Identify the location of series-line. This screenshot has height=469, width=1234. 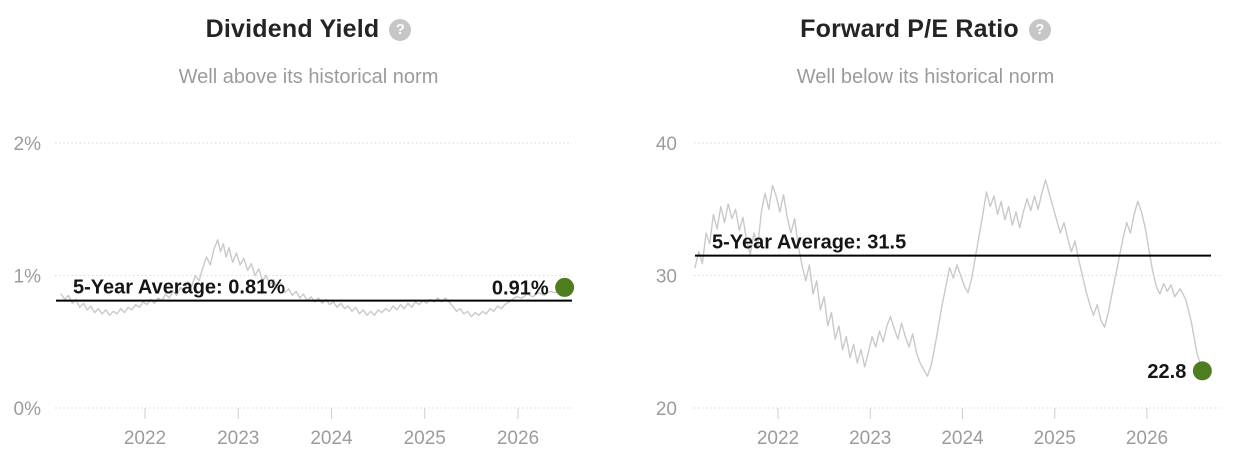
(313, 278).